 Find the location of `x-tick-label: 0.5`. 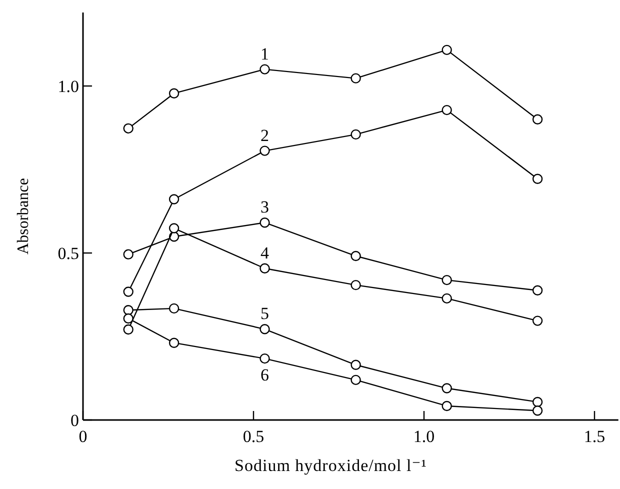

x-tick-label: 0.5 is located at coordinates (253, 436).